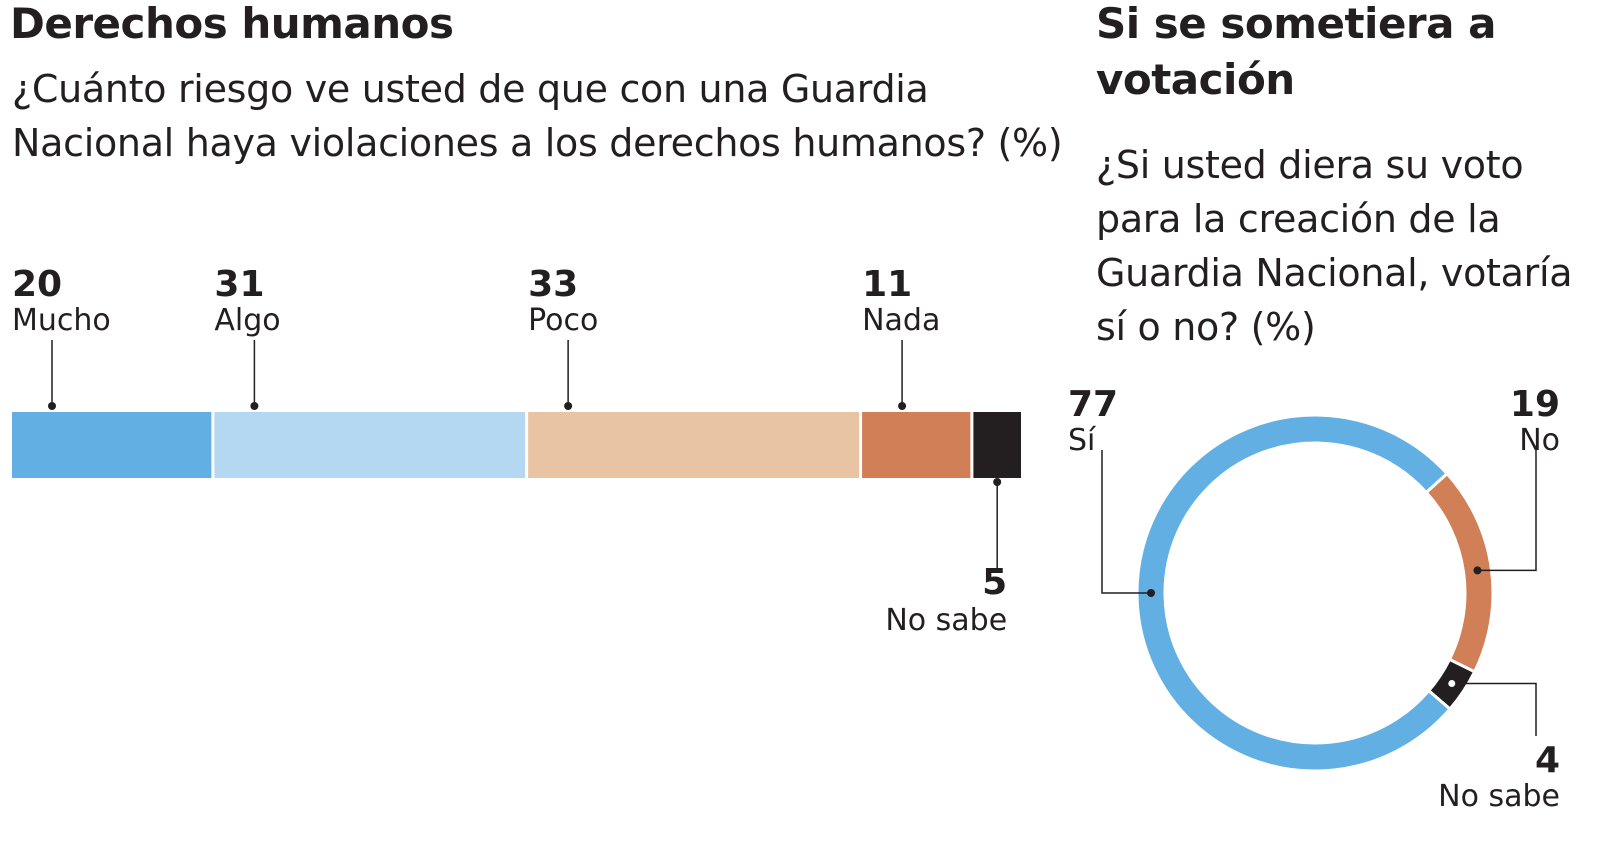  Describe the element at coordinates (1093, 404) in the screenshot. I see `value-label: 77` at that location.